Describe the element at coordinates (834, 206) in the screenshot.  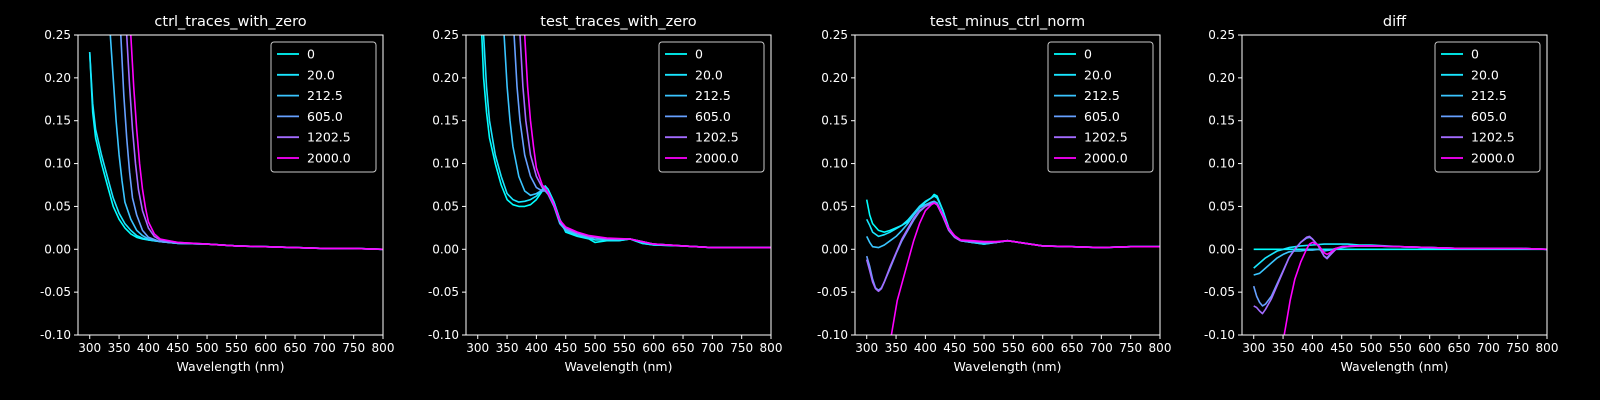
I see `y-tick-label: 0.05` at that location.